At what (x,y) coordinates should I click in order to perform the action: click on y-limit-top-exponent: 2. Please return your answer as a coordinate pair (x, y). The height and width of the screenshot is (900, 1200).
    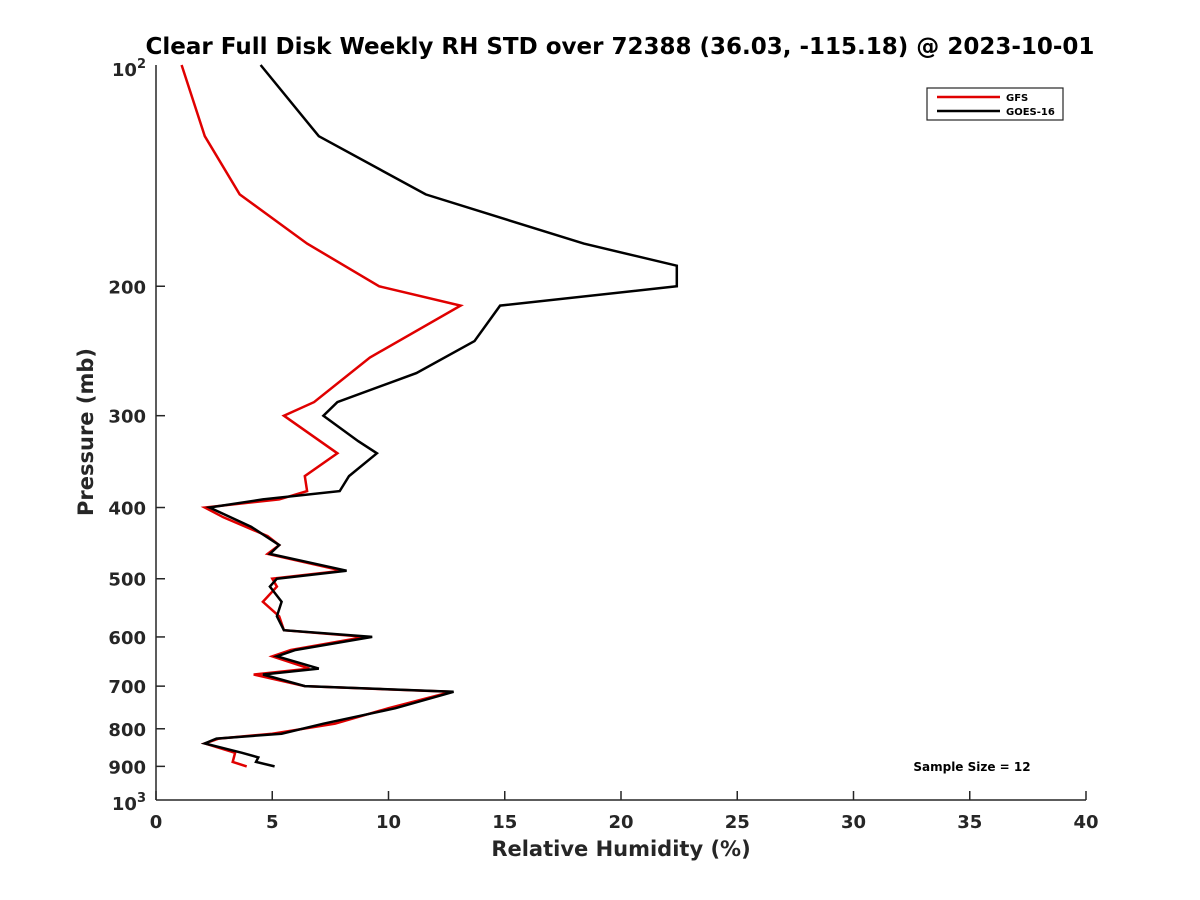
    Looking at the image, I should click on (141, 64).